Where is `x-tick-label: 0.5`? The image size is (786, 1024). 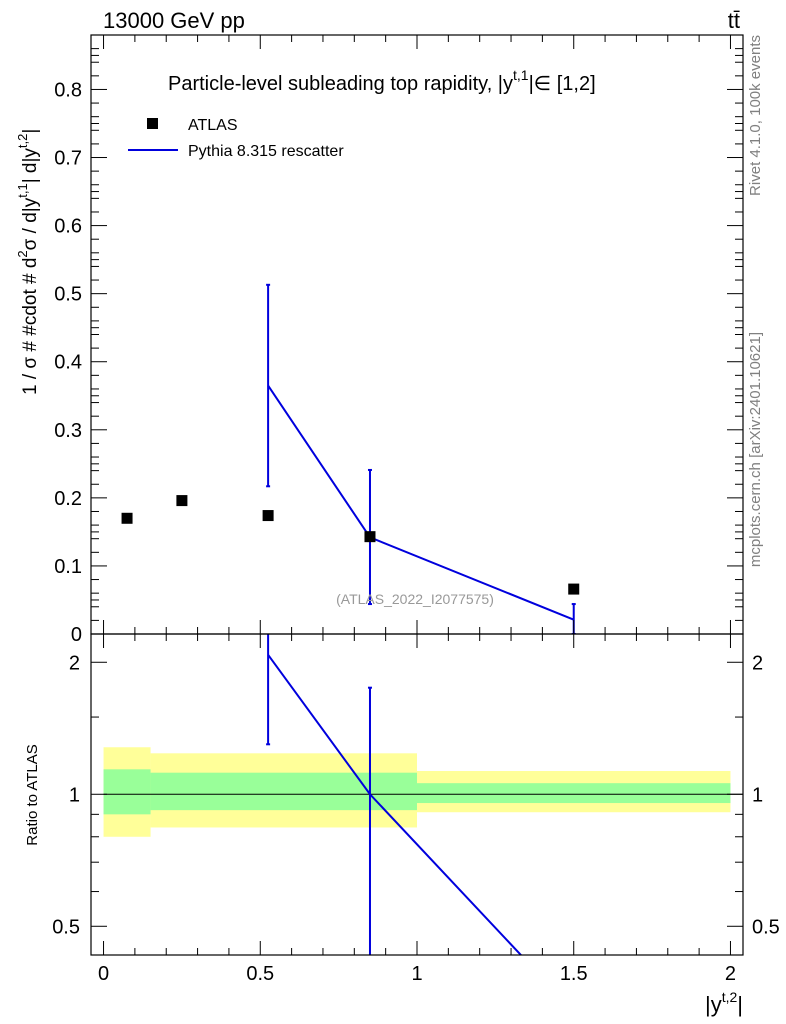
x-tick-label: 0.5 is located at coordinates (260, 974).